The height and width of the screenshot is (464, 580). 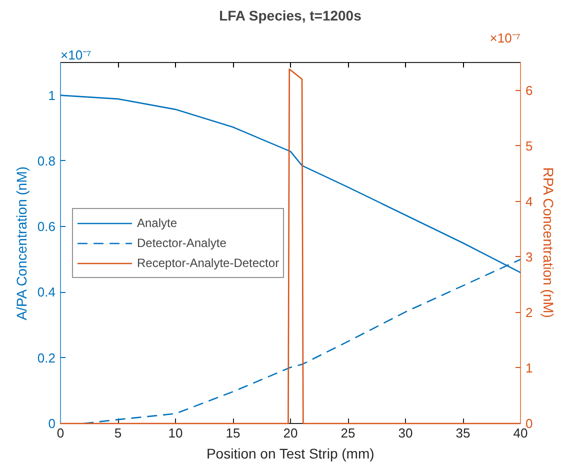 I want to click on x-tick-label: 20, so click(x=290, y=433).